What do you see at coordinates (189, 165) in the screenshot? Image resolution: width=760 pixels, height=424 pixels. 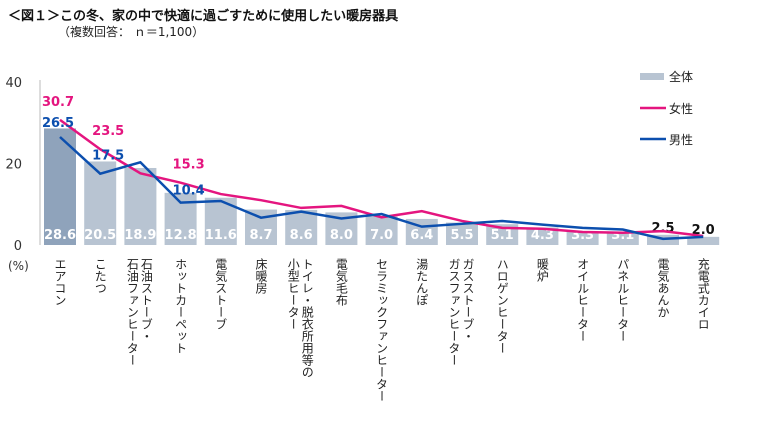 I see `line-value-label: 15.3` at bounding box center [189, 165].